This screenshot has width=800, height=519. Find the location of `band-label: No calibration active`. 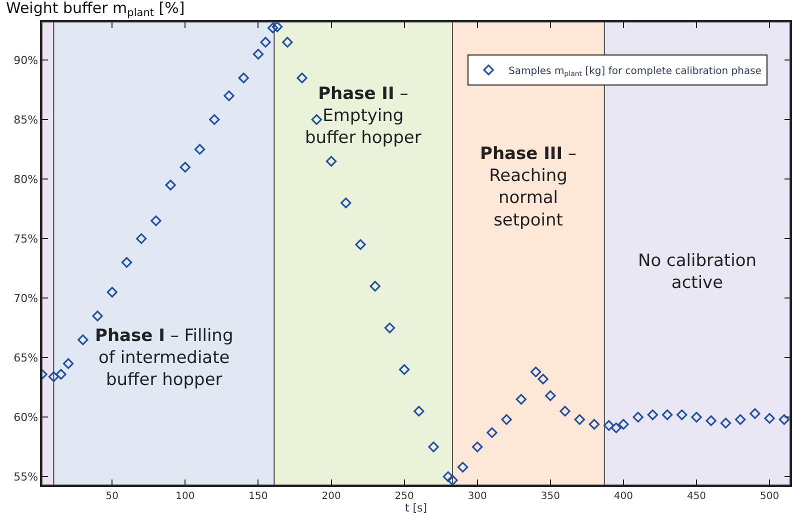

band-label: No calibration active is located at coordinates (697, 272).